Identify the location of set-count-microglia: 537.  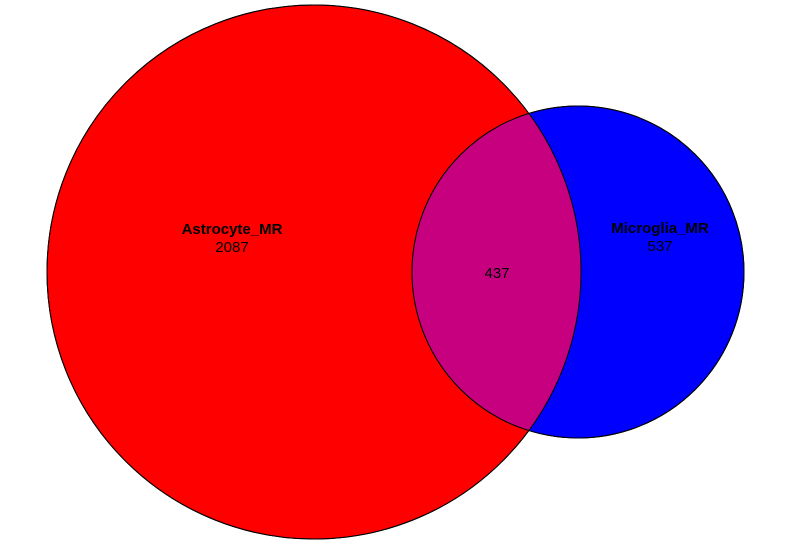
(660, 246).